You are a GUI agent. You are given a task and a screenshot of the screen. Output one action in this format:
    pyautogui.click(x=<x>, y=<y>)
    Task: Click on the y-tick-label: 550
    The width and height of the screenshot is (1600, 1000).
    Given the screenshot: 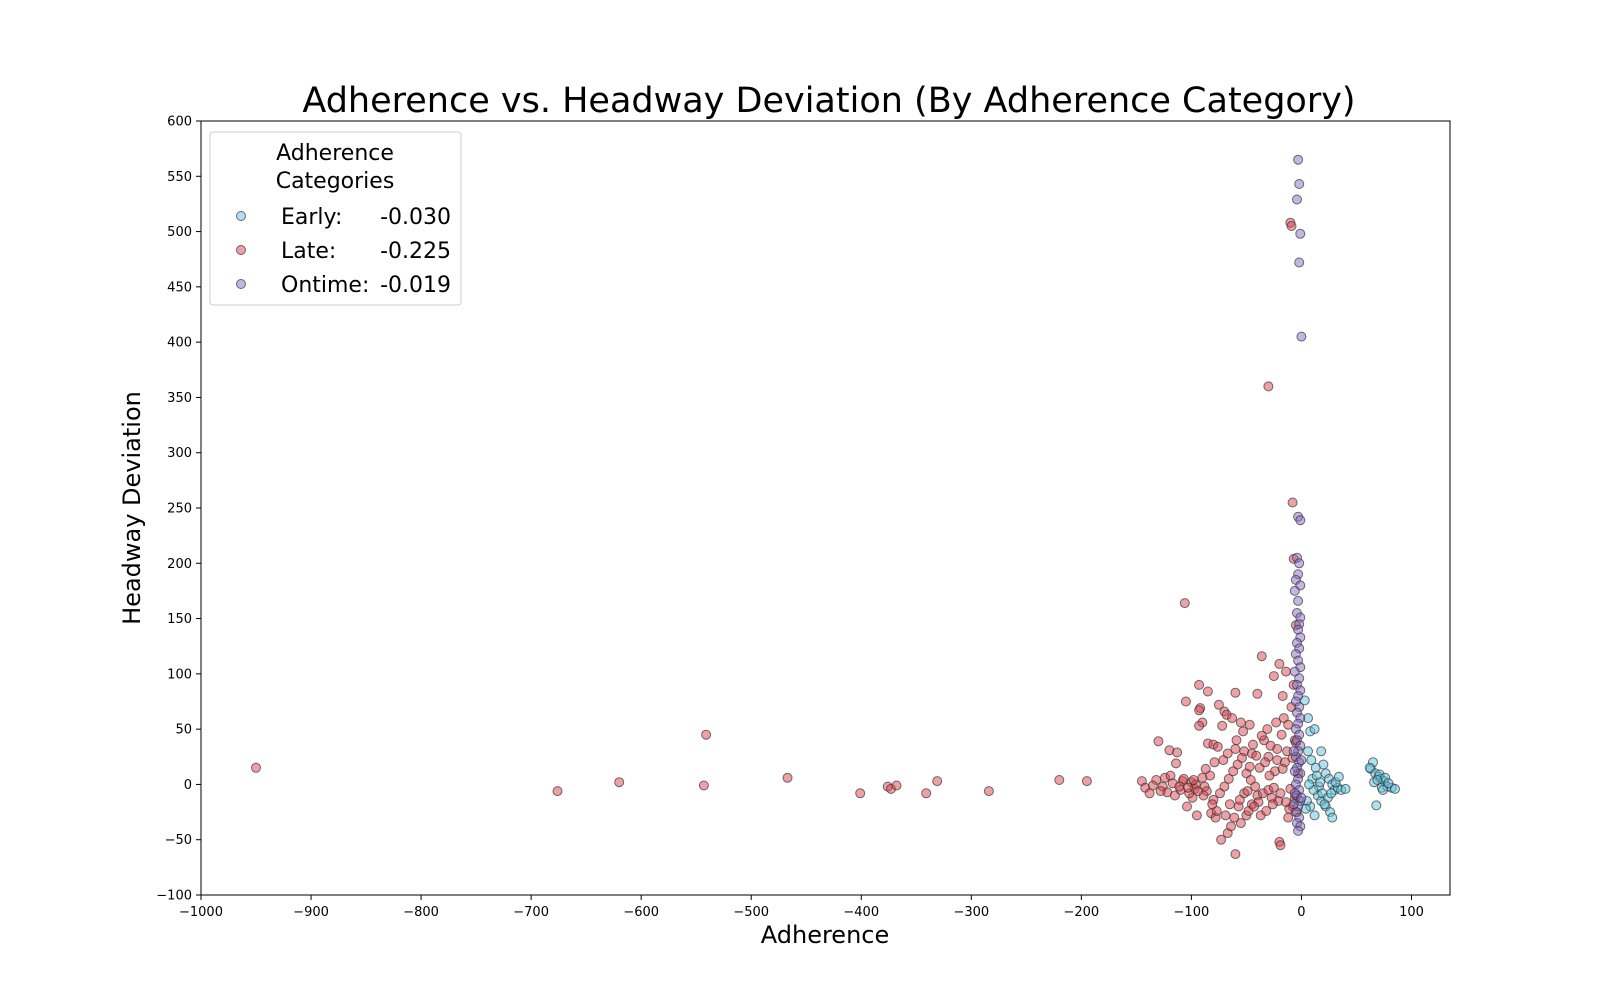 What is the action you would take?
    pyautogui.click(x=179, y=177)
    